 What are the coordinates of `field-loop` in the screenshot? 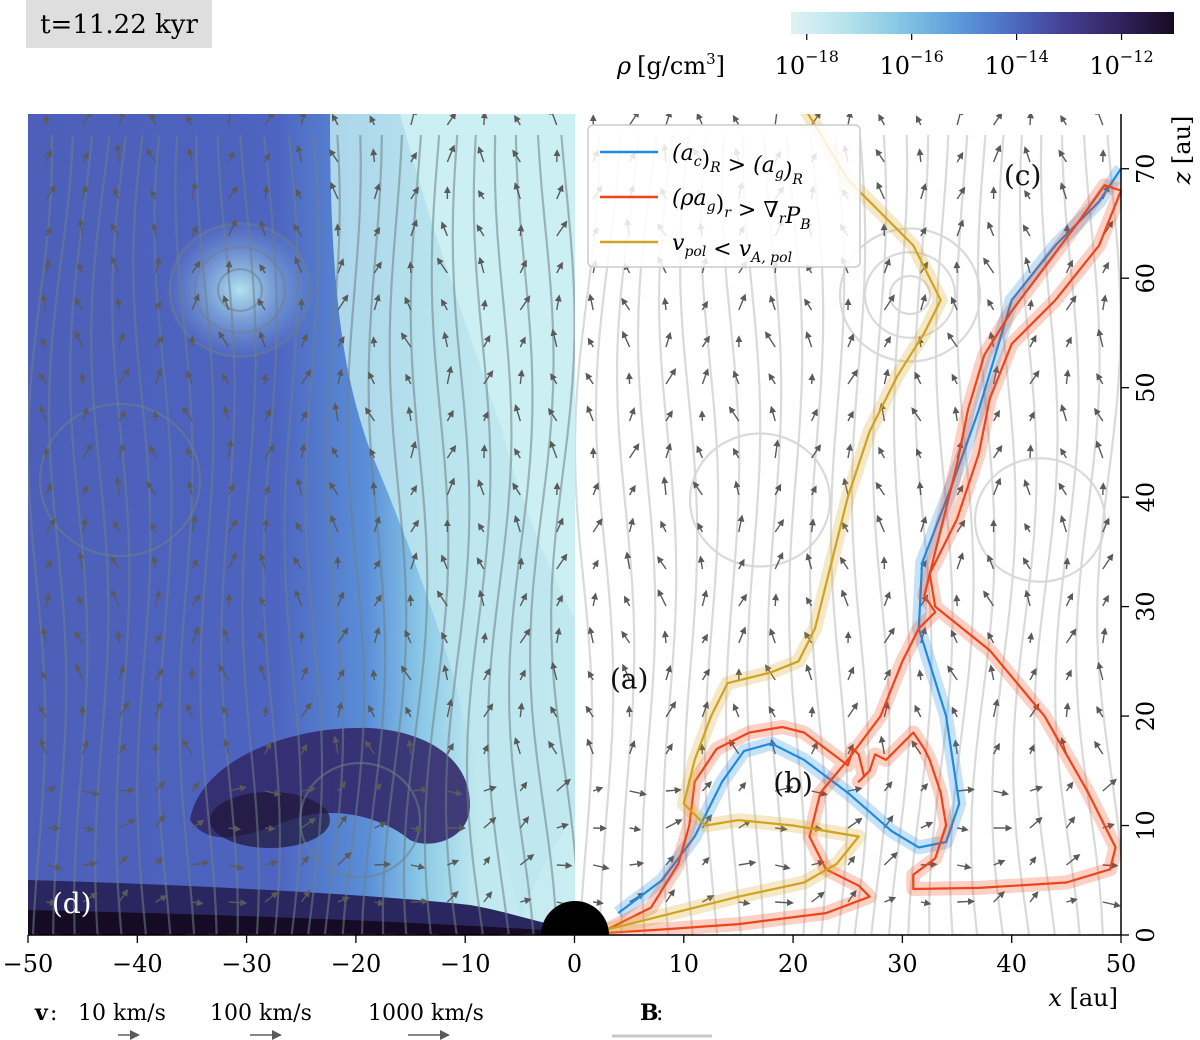 It's located at (240, 290).